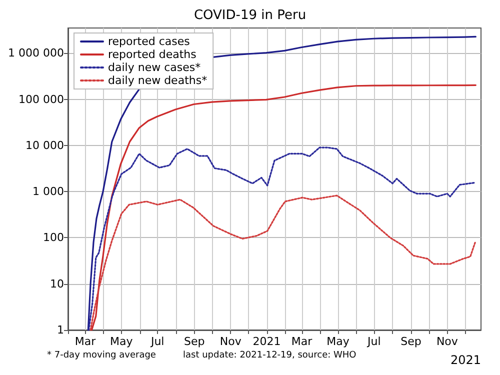 The width and height of the screenshot is (500, 375). Describe the element at coordinates (57, 283) in the screenshot. I see `y-tick-label: 10` at that location.